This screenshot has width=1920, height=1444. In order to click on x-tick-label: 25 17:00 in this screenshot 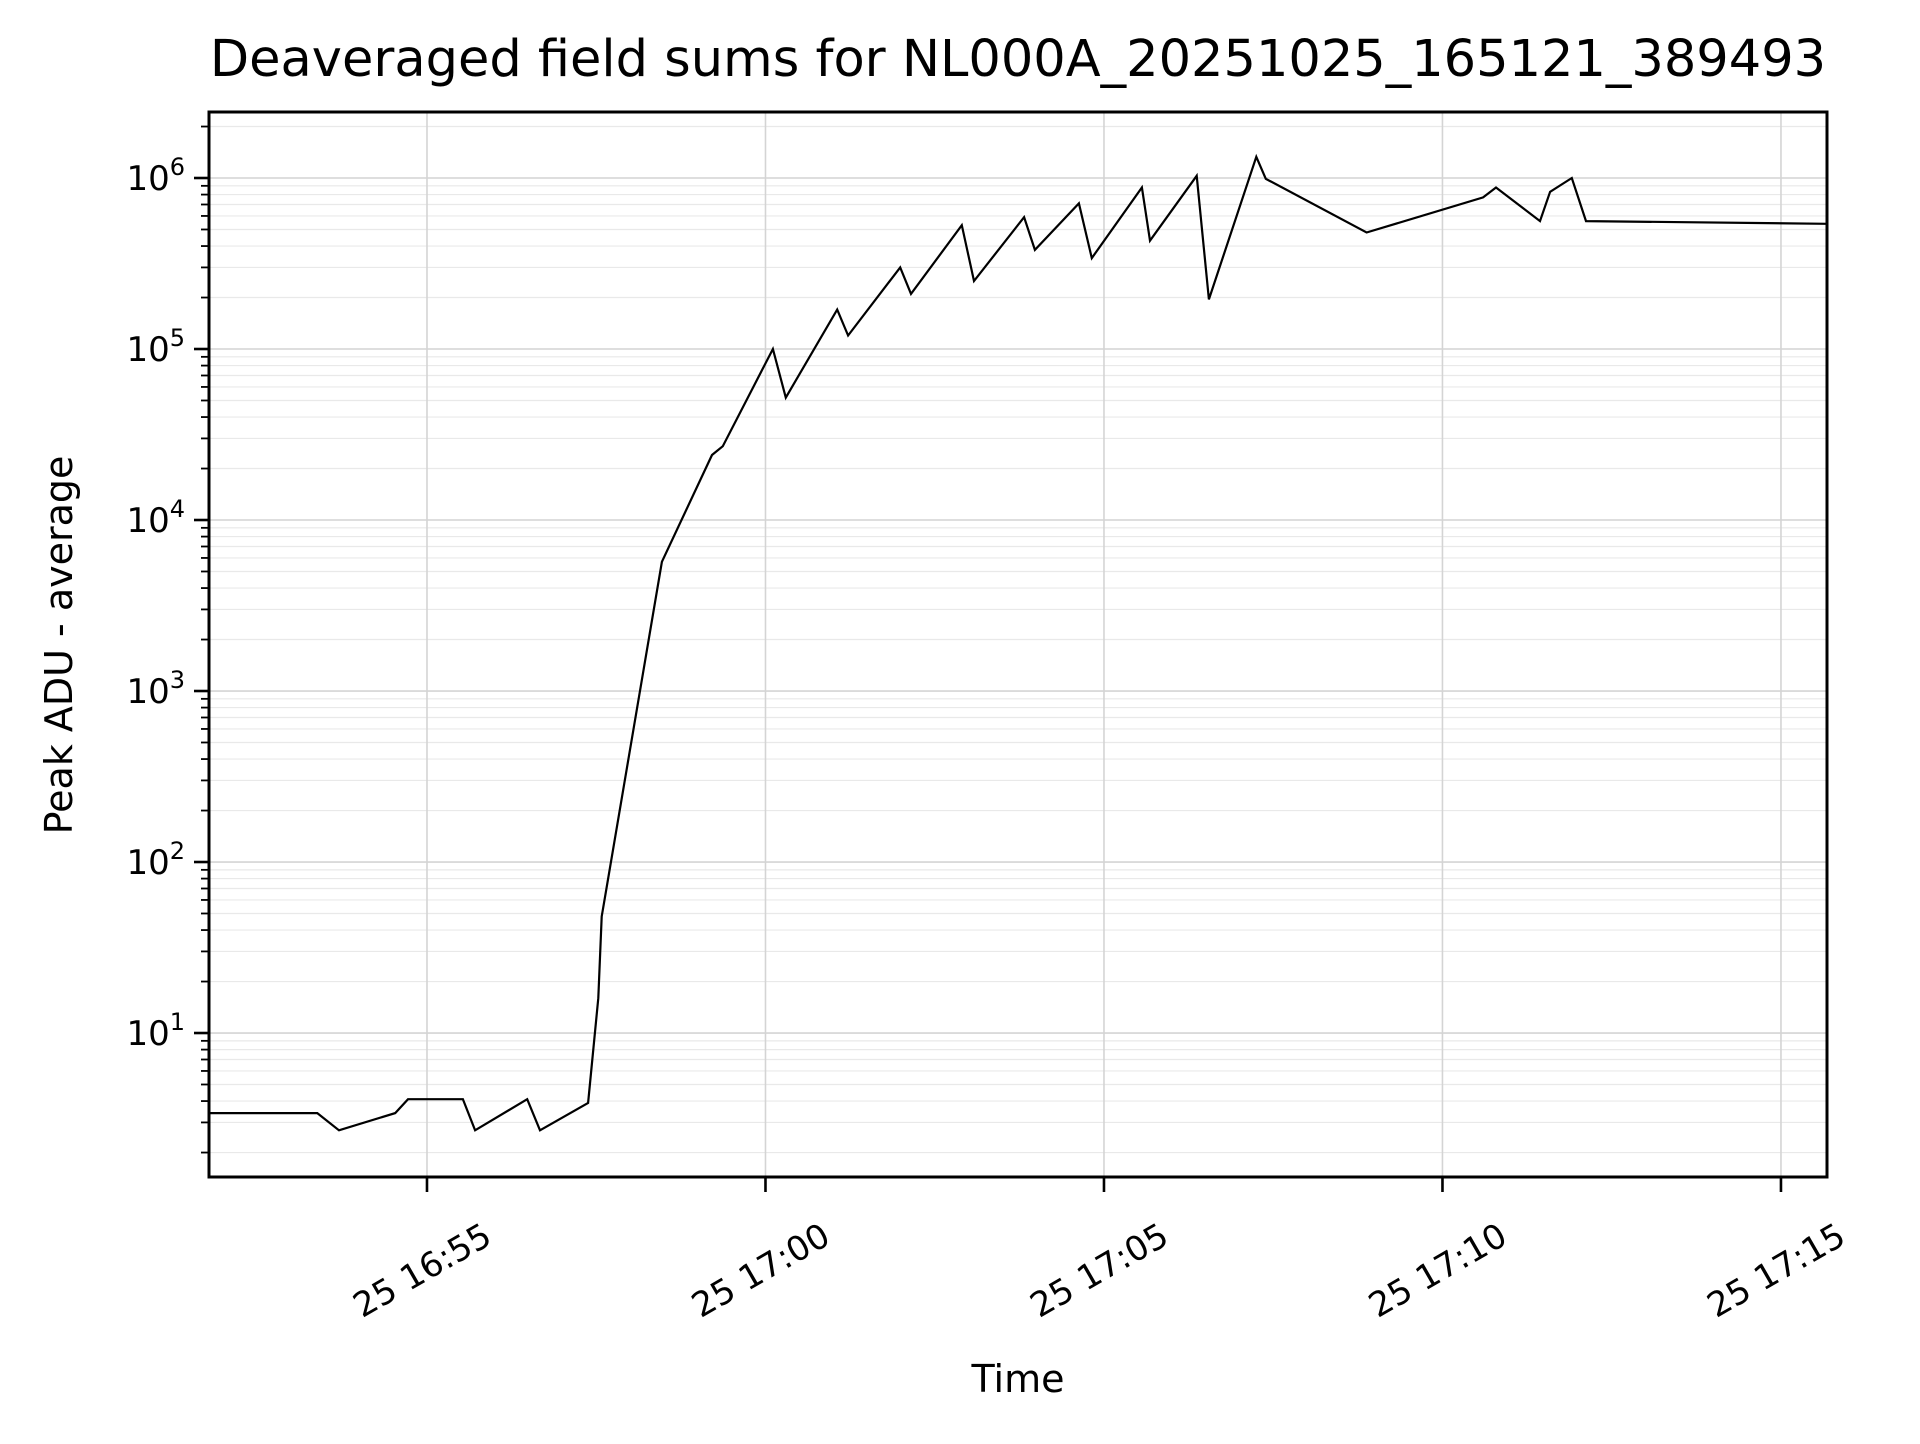, I will do `click(761, 1271)`.